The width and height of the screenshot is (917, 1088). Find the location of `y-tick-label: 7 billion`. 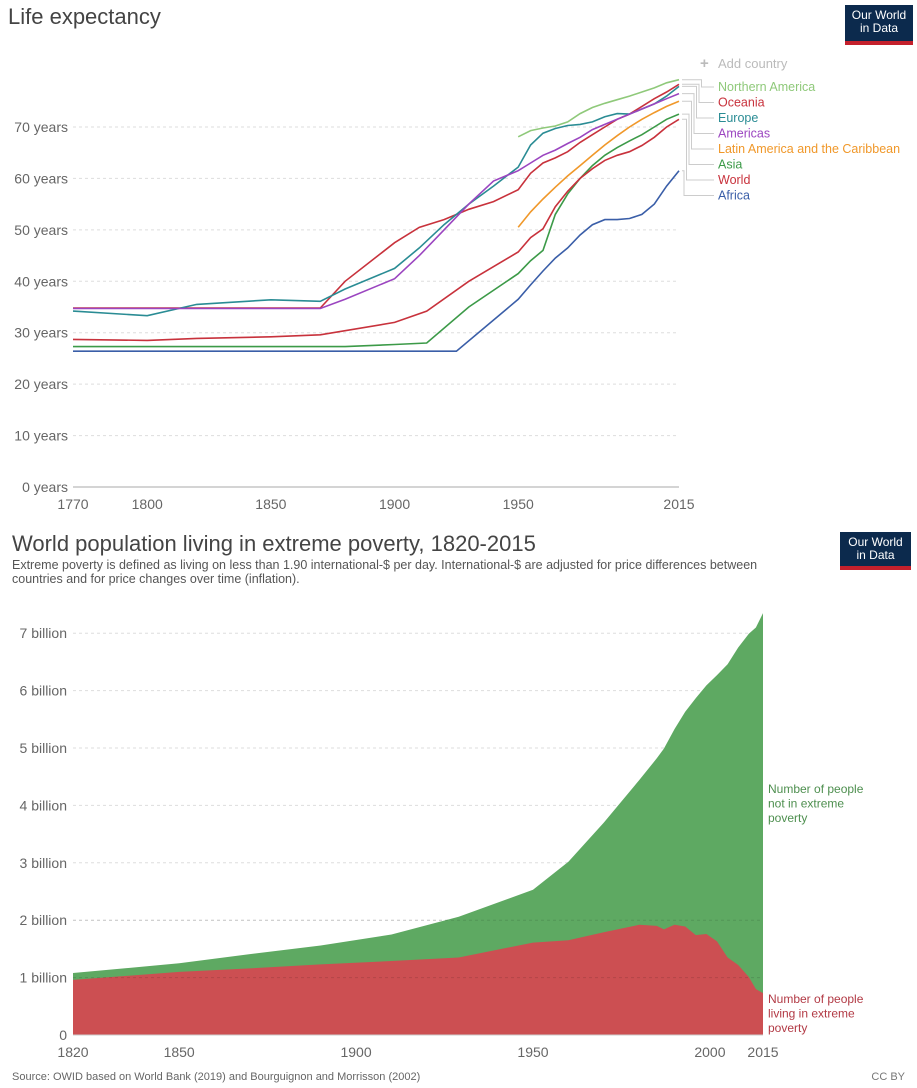

y-tick-label: 7 billion is located at coordinates (43, 633).